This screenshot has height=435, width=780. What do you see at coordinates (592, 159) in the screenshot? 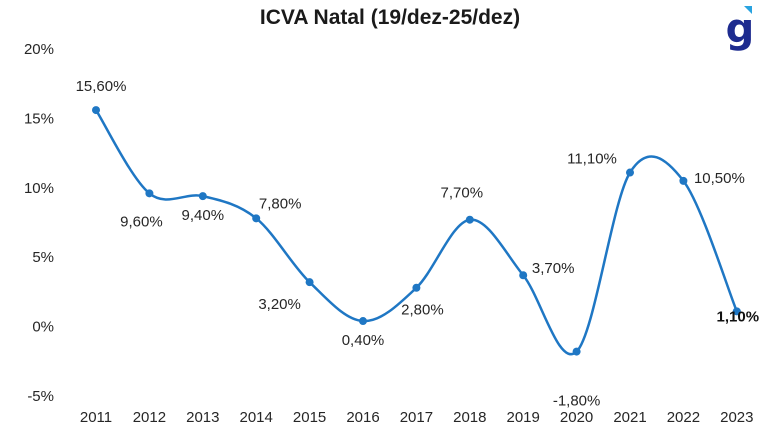
I see `data-label: 11,10%` at bounding box center [592, 159].